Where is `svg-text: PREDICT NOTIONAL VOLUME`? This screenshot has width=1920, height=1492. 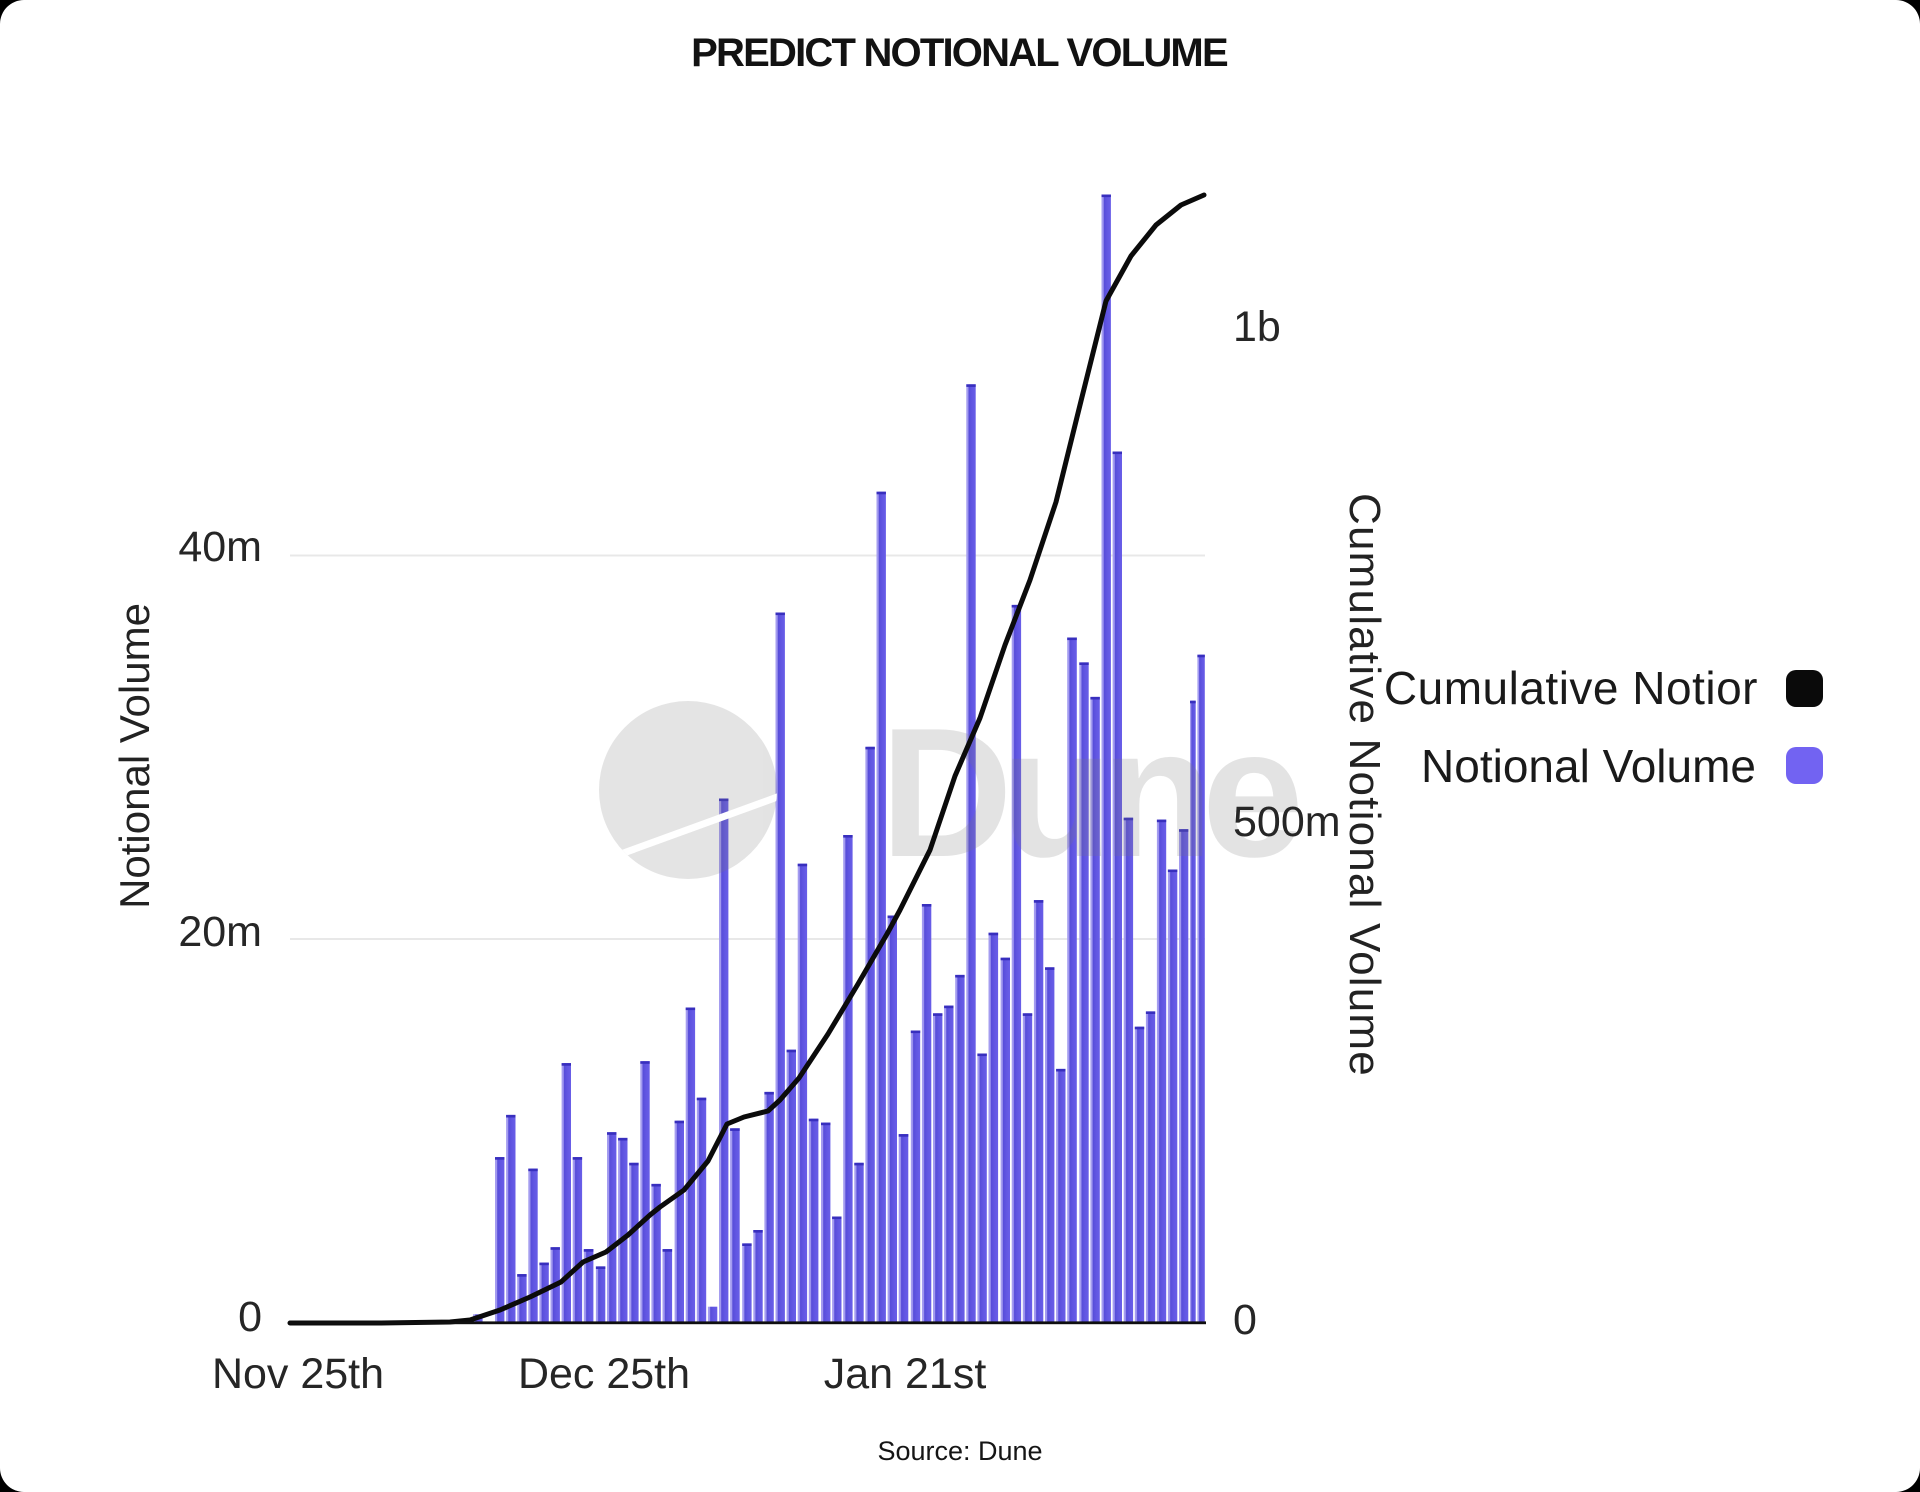 svg-text: PREDICT NOTIONAL VOLUME is located at coordinates (959, 53).